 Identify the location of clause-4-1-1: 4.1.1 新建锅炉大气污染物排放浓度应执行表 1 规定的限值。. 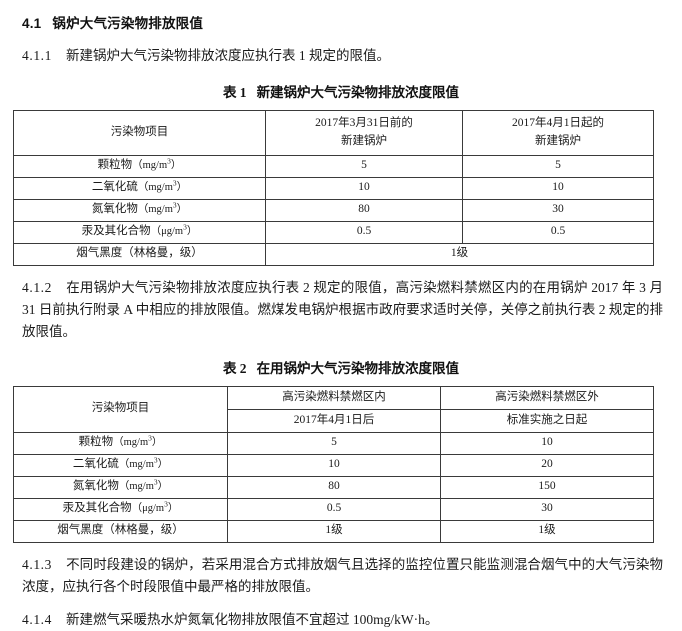
(341, 50).